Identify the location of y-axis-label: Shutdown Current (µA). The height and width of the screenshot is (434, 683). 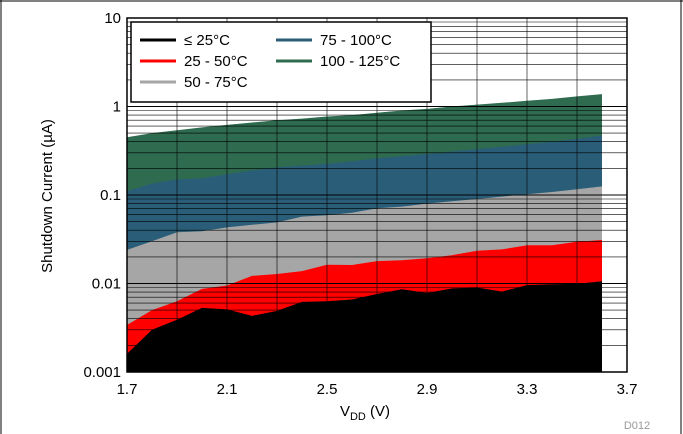
(47, 196).